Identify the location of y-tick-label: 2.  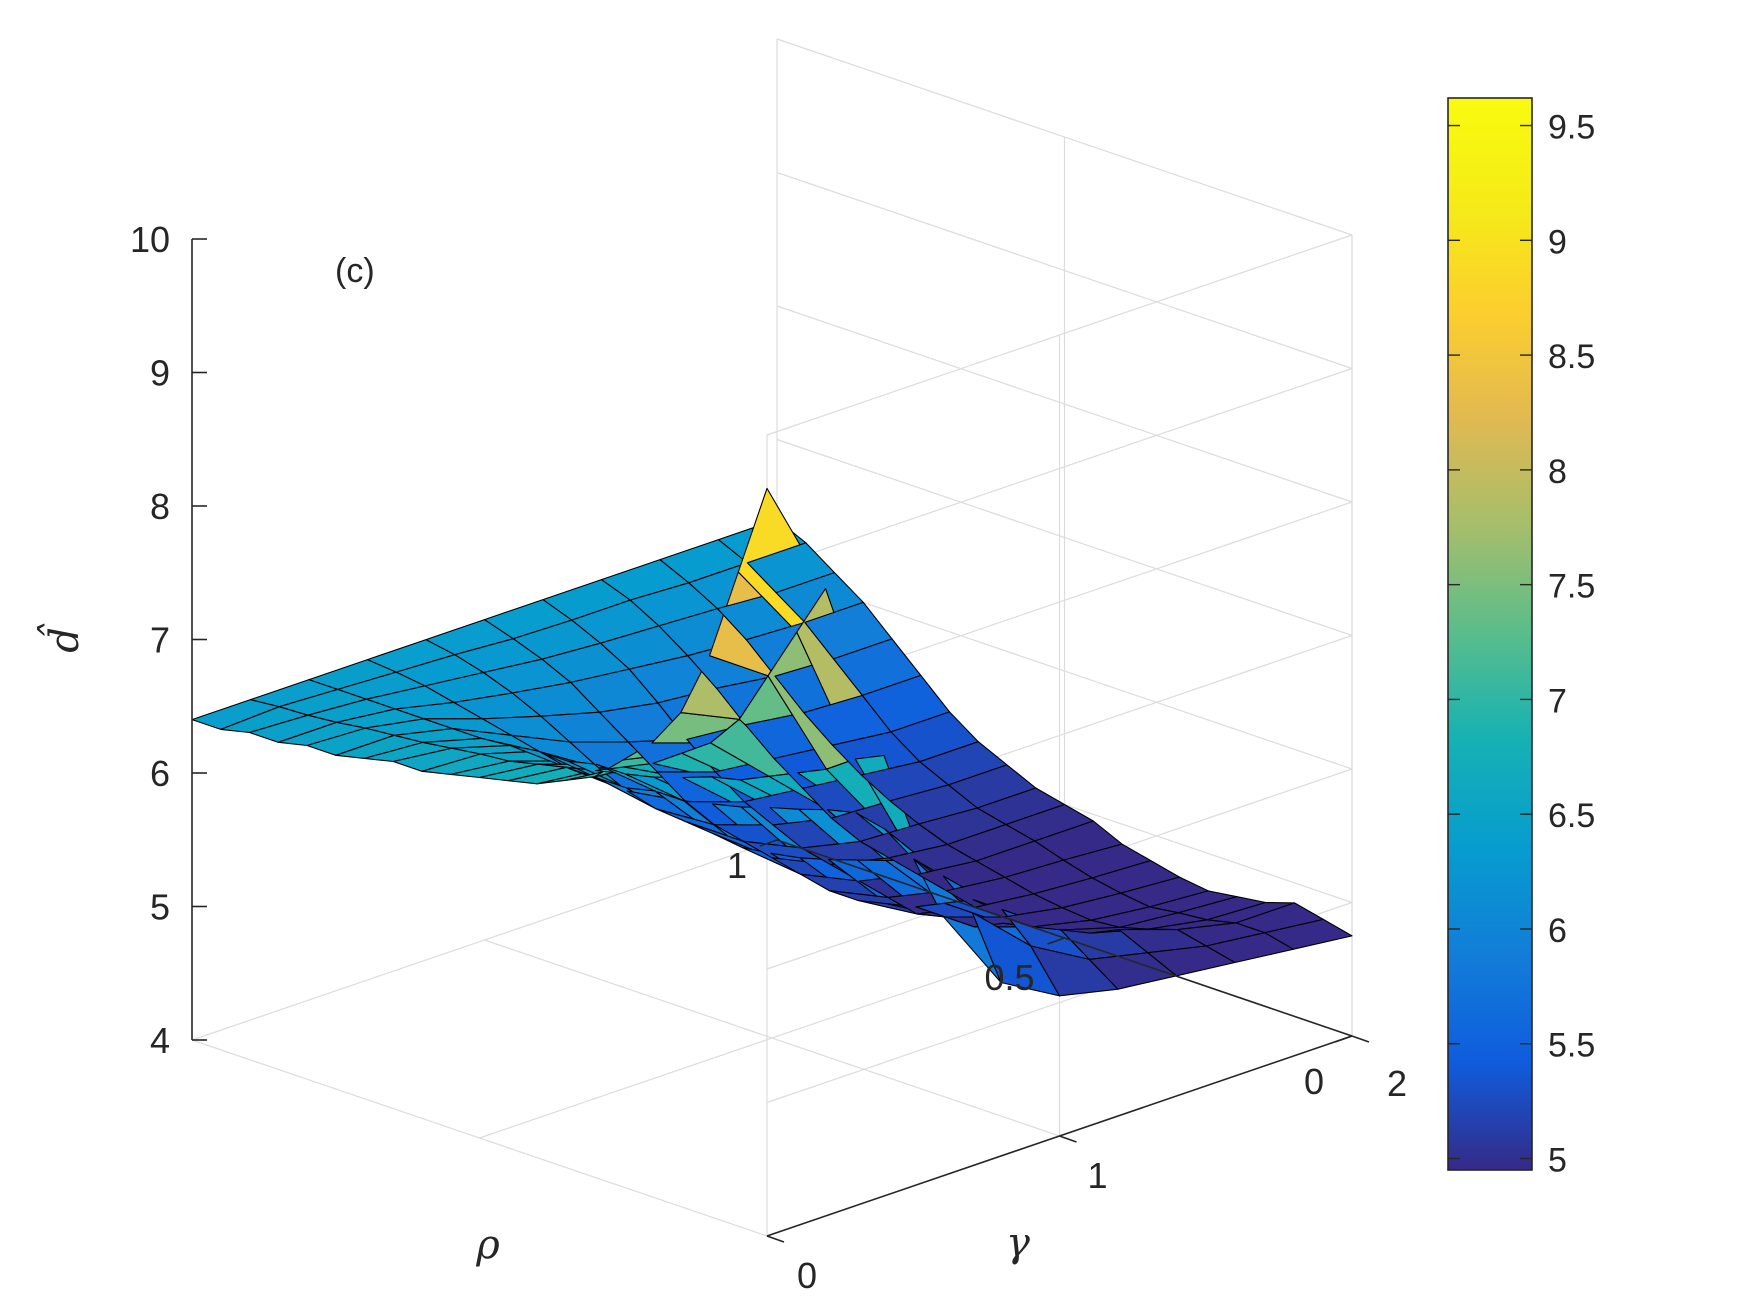
(1397, 1083).